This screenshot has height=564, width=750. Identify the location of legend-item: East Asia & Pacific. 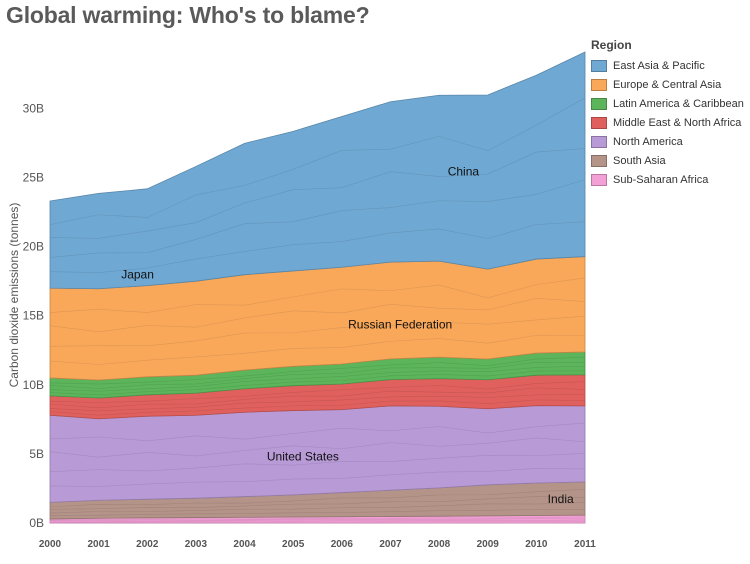
(667, 65).